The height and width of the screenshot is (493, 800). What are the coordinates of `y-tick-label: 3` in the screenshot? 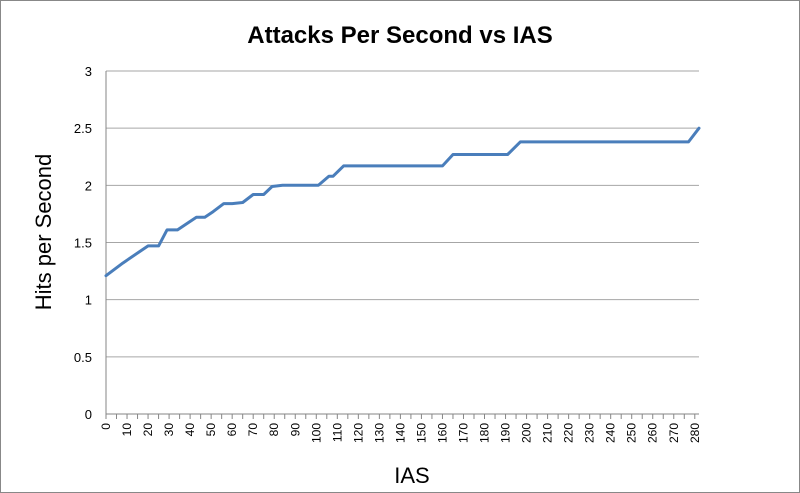 It's located at (88, 71).